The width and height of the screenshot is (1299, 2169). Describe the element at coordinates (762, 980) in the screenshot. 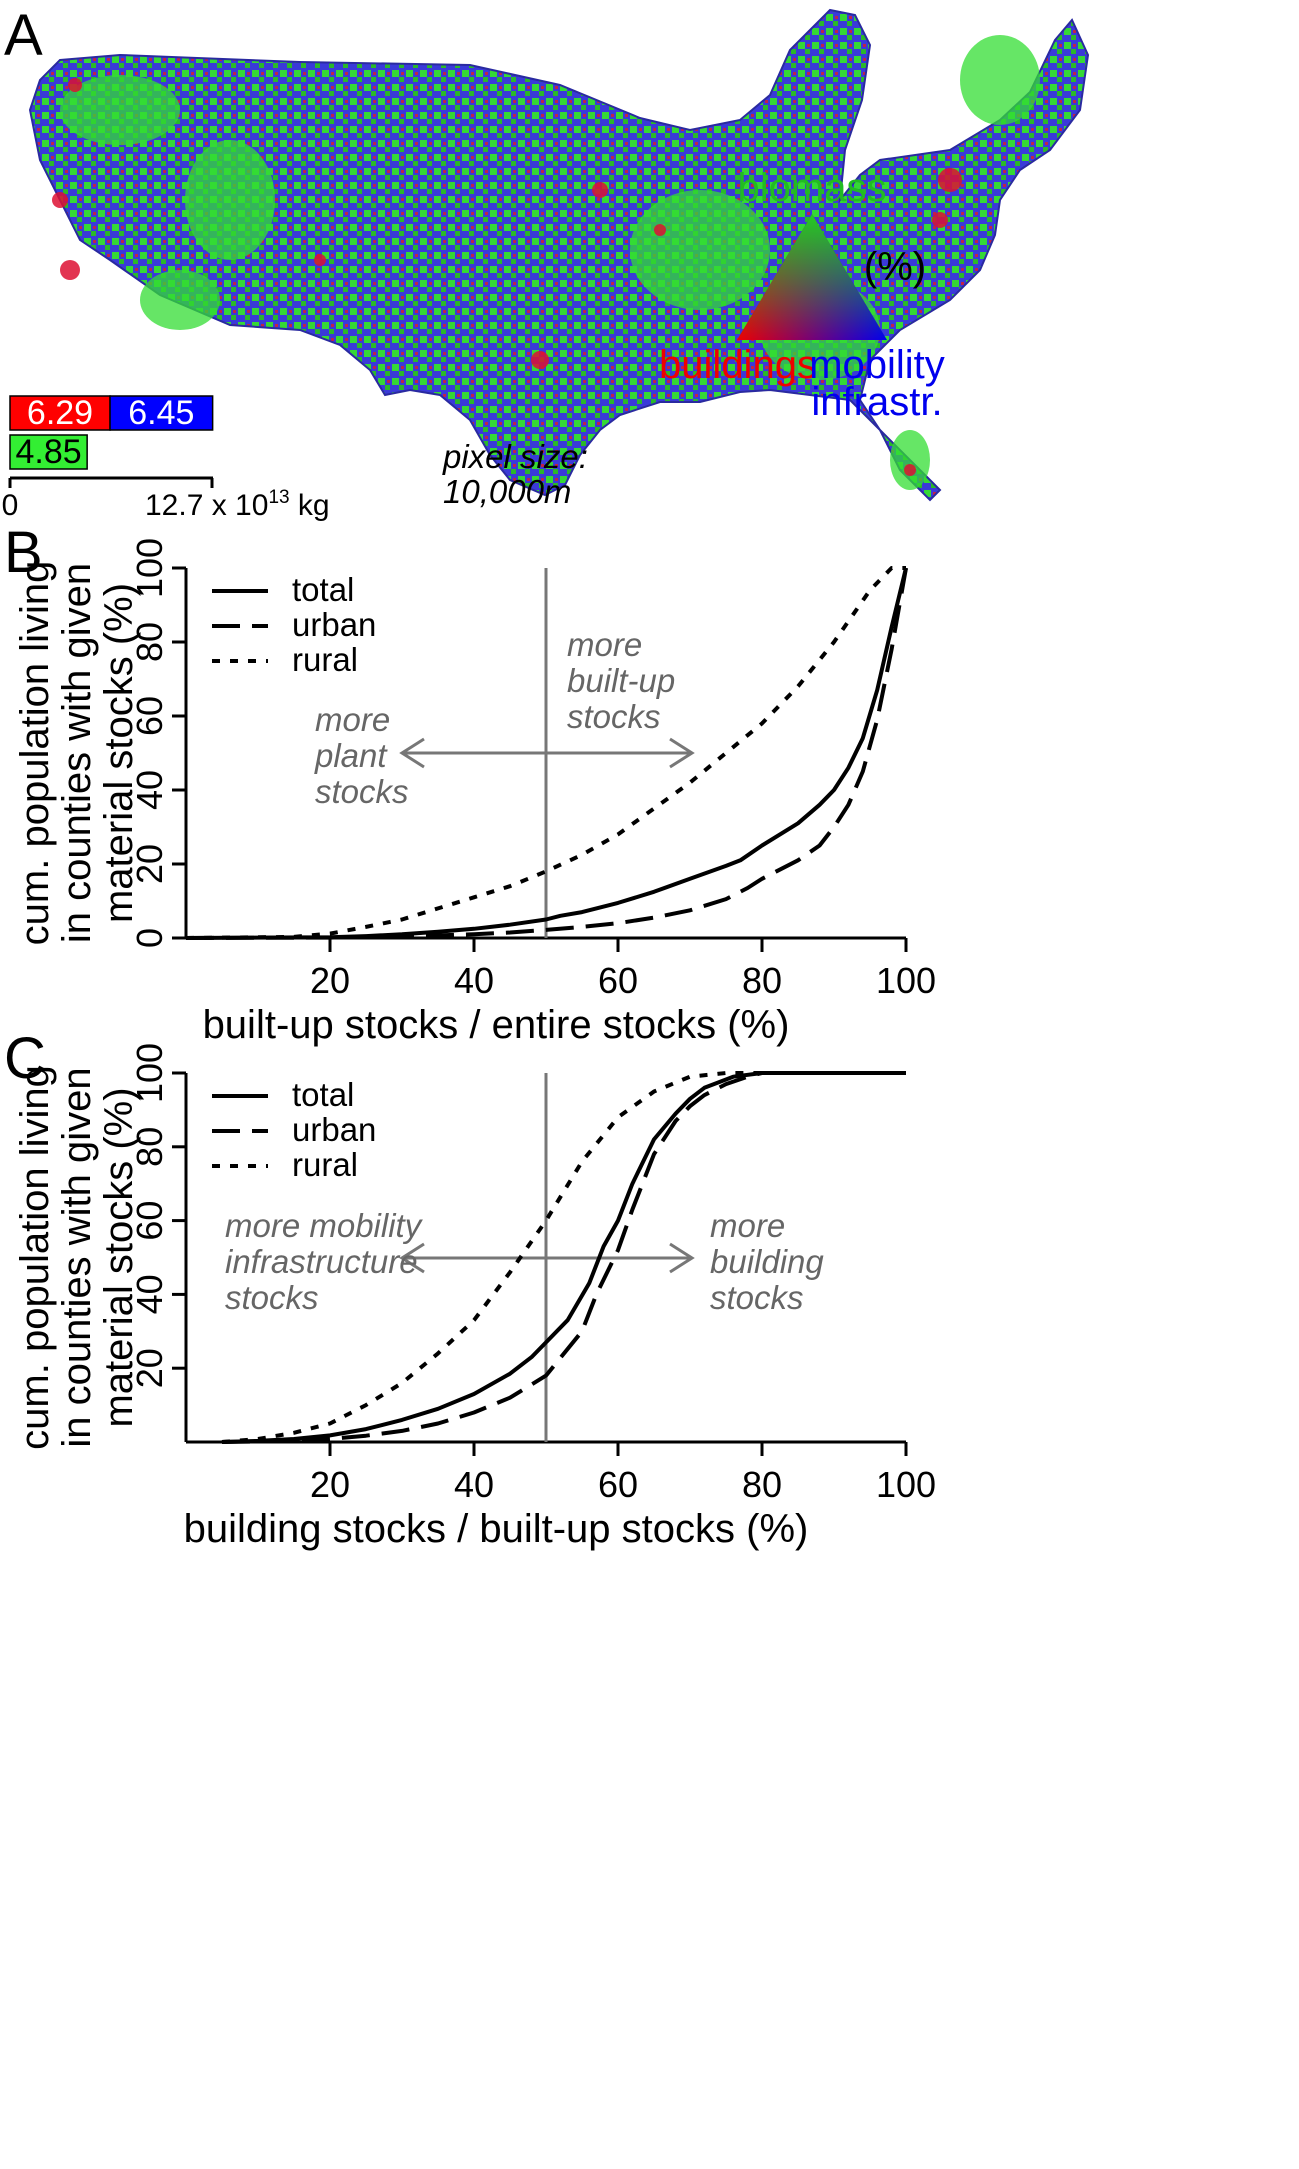

I see `panel-b-x-tick-label: 80` at that location.